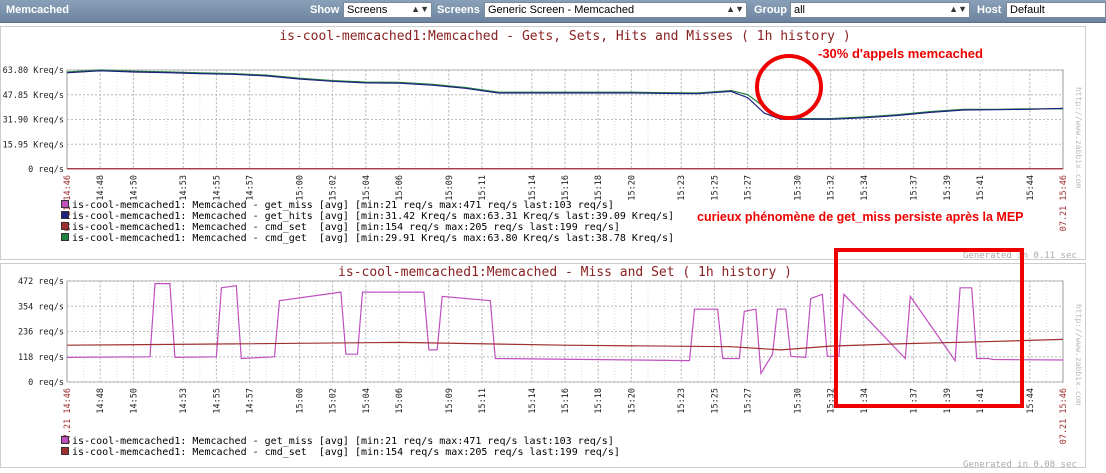  I want to click on screens-select: Generic Screen - Memcached ▲▼, so click(615, 10).